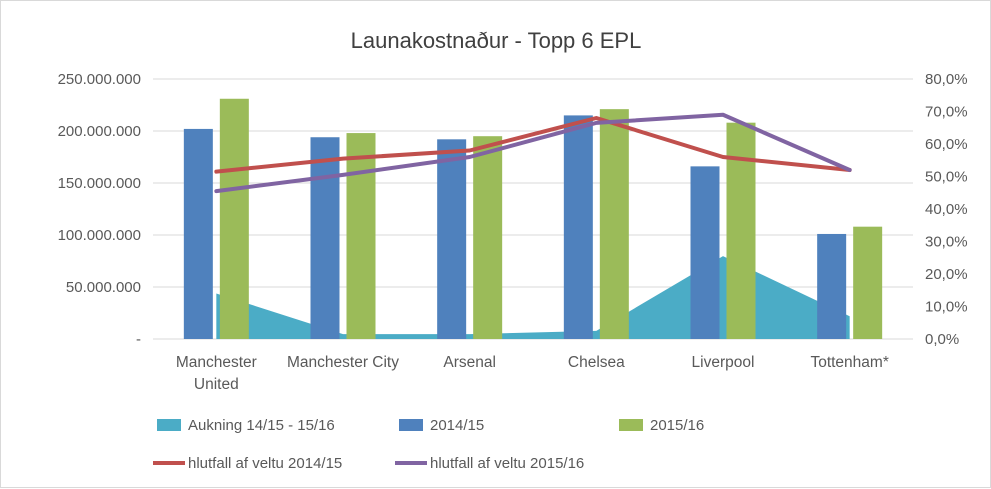 The image size is (991, 489). Describe the element at coordinates (677, 425) in the screenshot. I see `legend-label: 2015/16` at that location.